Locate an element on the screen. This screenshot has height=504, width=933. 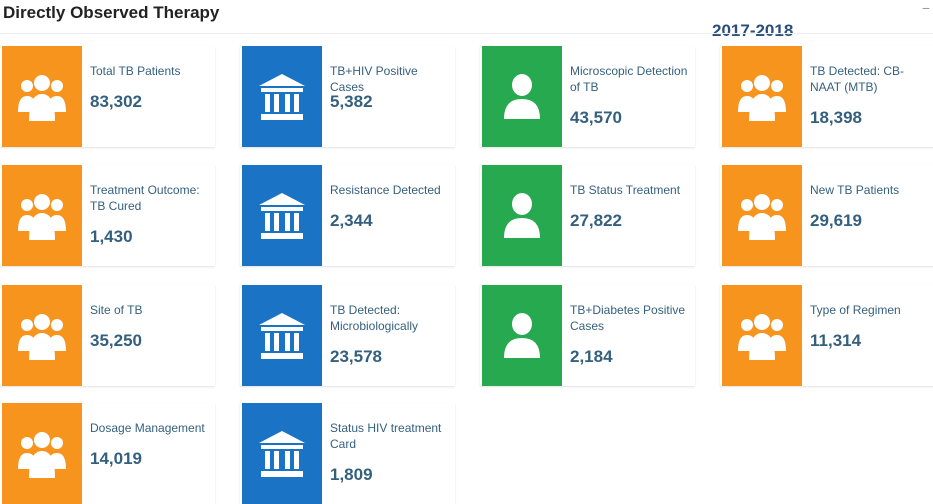
stat-card-microscopic-detection: Microscopic Detection of TB 43,570 is located at coordinates (587, 96).